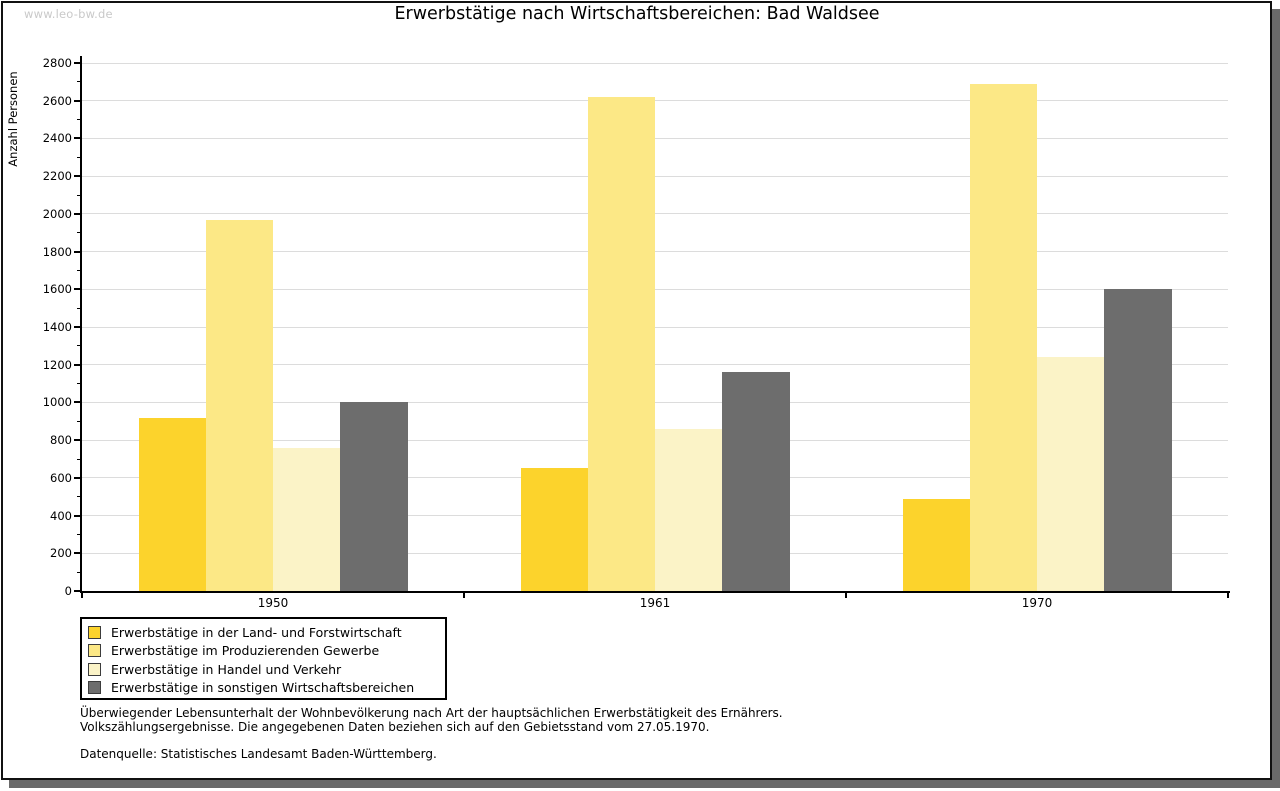 The height and width of the screenshot is (791, 1280). What do you see at coordinates (61, 553) in the screenshot?
I see `y-tick-label-200: 200` at bounding box center [61, 553].